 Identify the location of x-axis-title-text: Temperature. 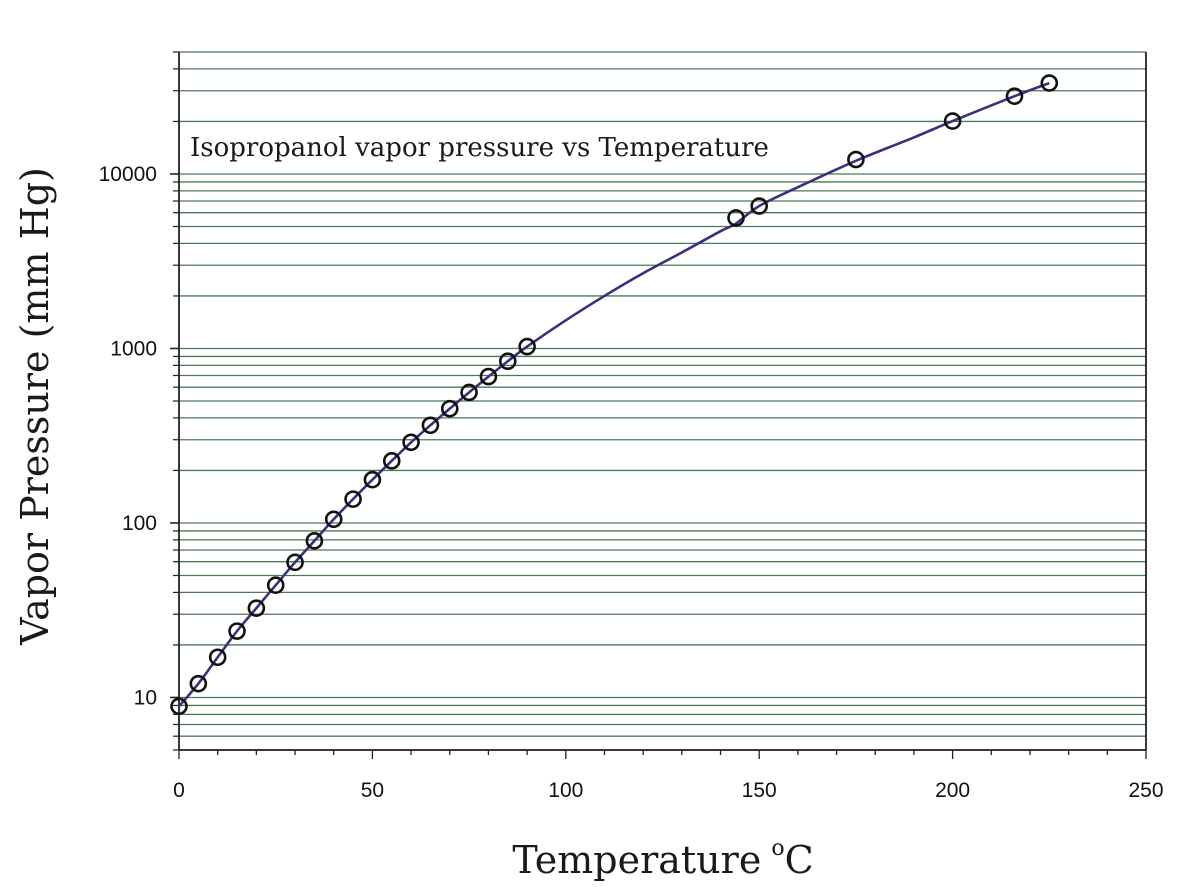
(636, 860).